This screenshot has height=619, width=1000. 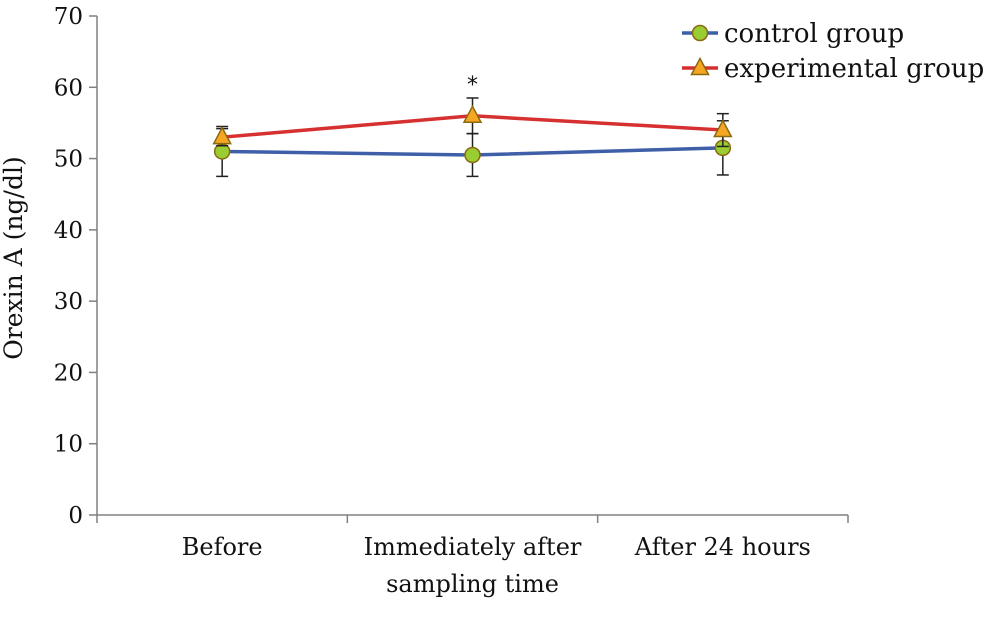 I want to click on y-tick-label: 20, so click(x=68, y=373).